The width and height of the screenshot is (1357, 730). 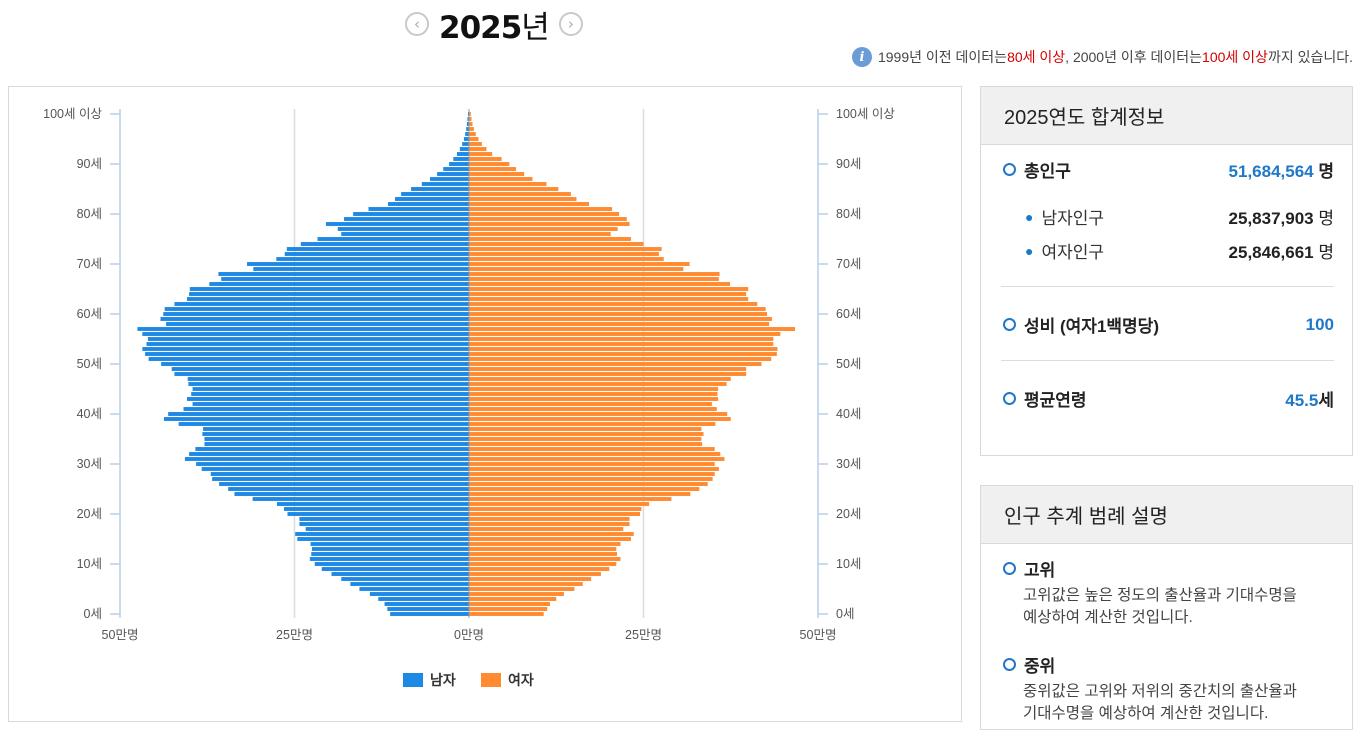 What do you see at coordinates (1168, 169) in the screenshot?
I see `total-population-row: 총인구 51,684,564 명` at bounding box center [1168, 169].